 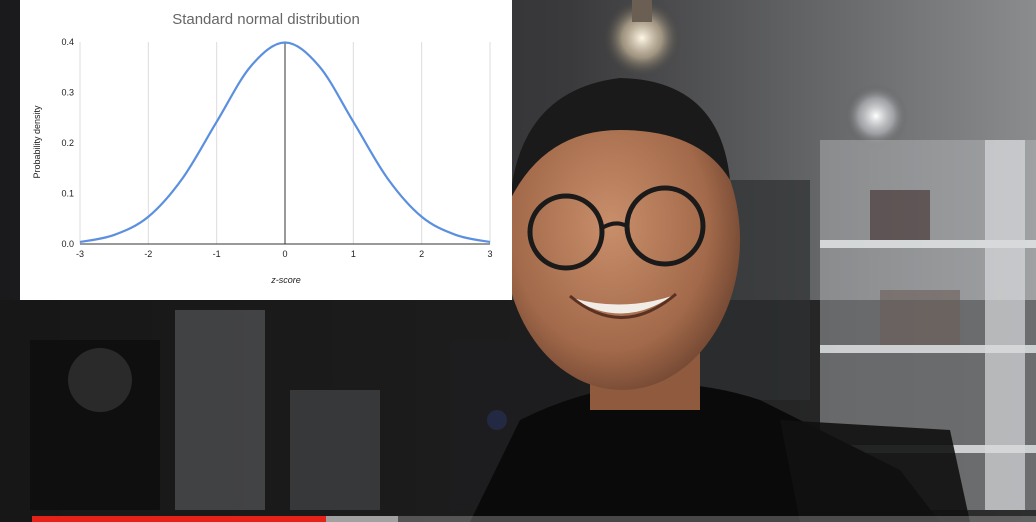 I want to click on y-tick-label: 0.4, so click(x=67, y=42).